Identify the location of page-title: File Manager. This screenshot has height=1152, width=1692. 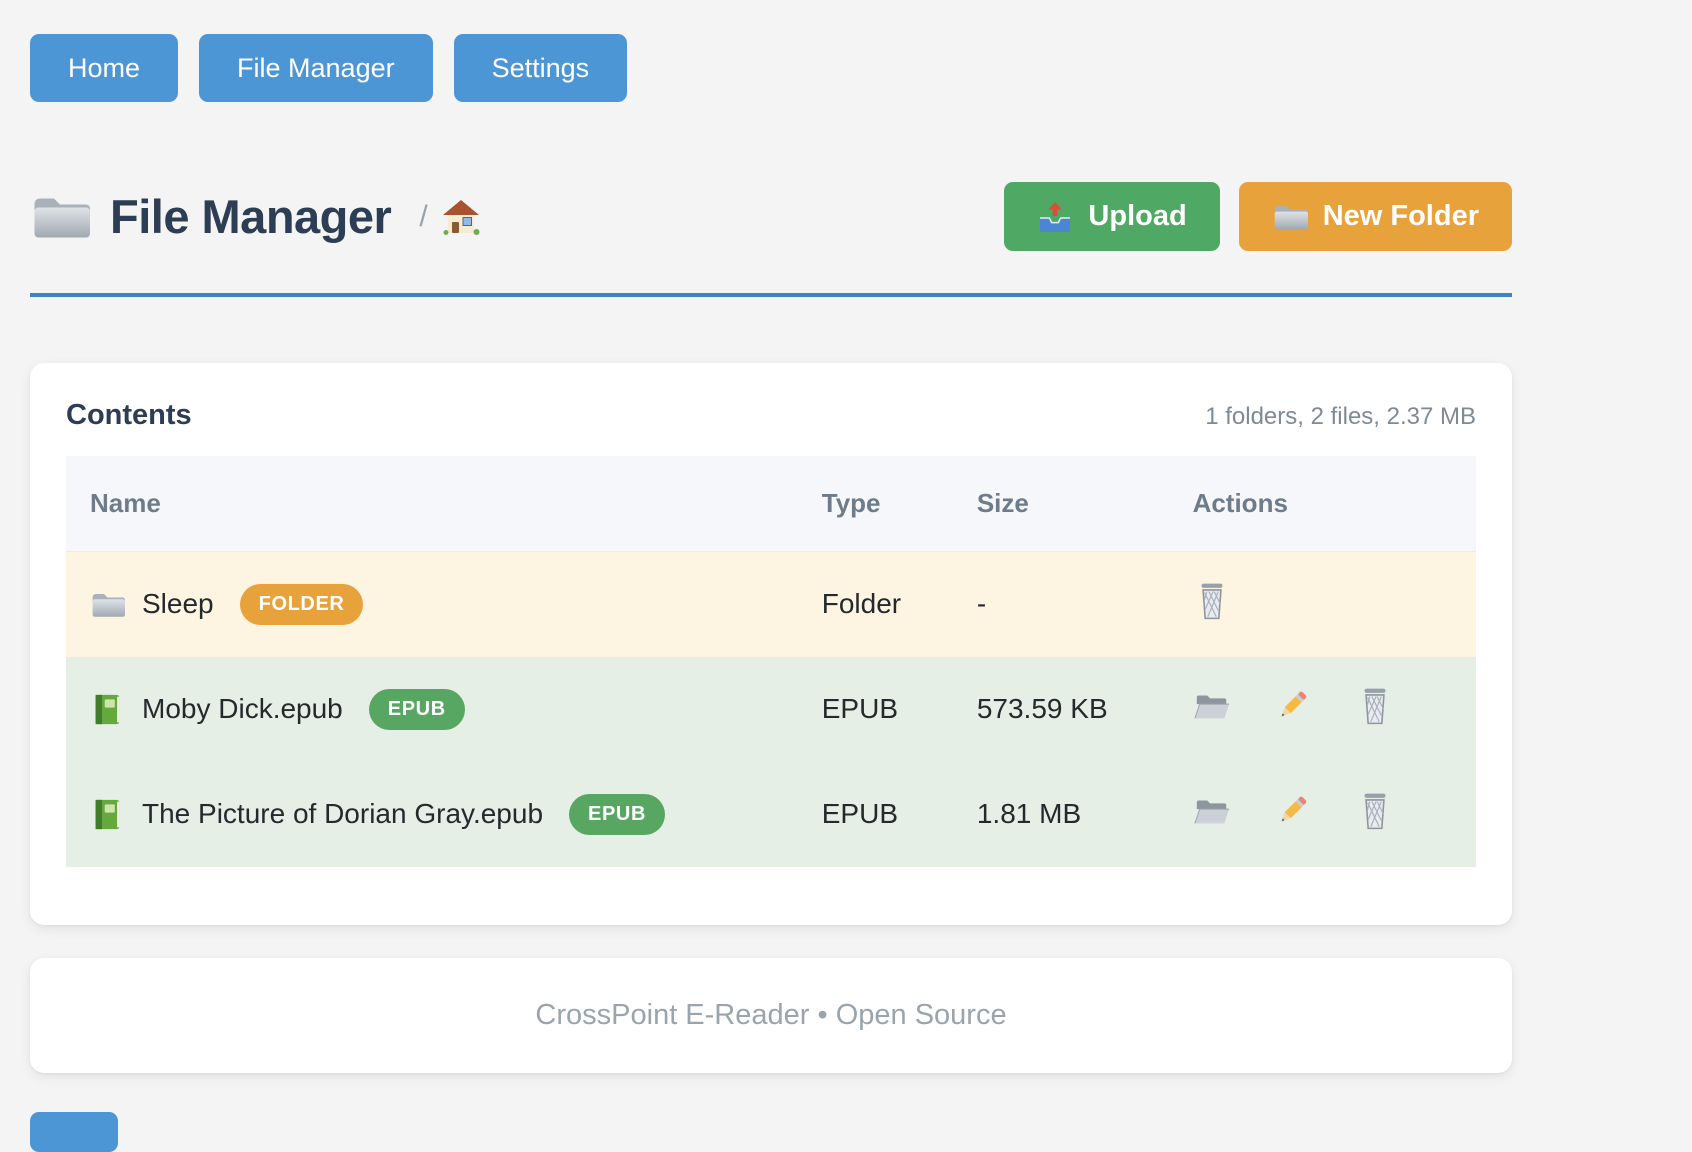
(251, 216).